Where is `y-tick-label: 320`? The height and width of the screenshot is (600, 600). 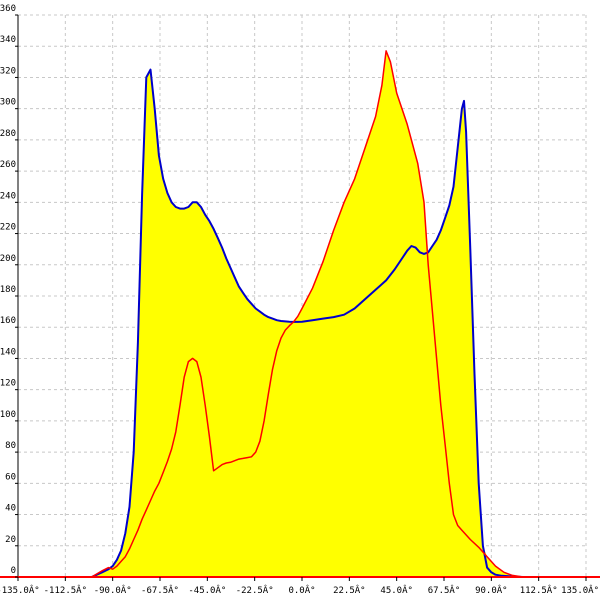 y-tick-label: 320 is located at coordinates (8, 71).